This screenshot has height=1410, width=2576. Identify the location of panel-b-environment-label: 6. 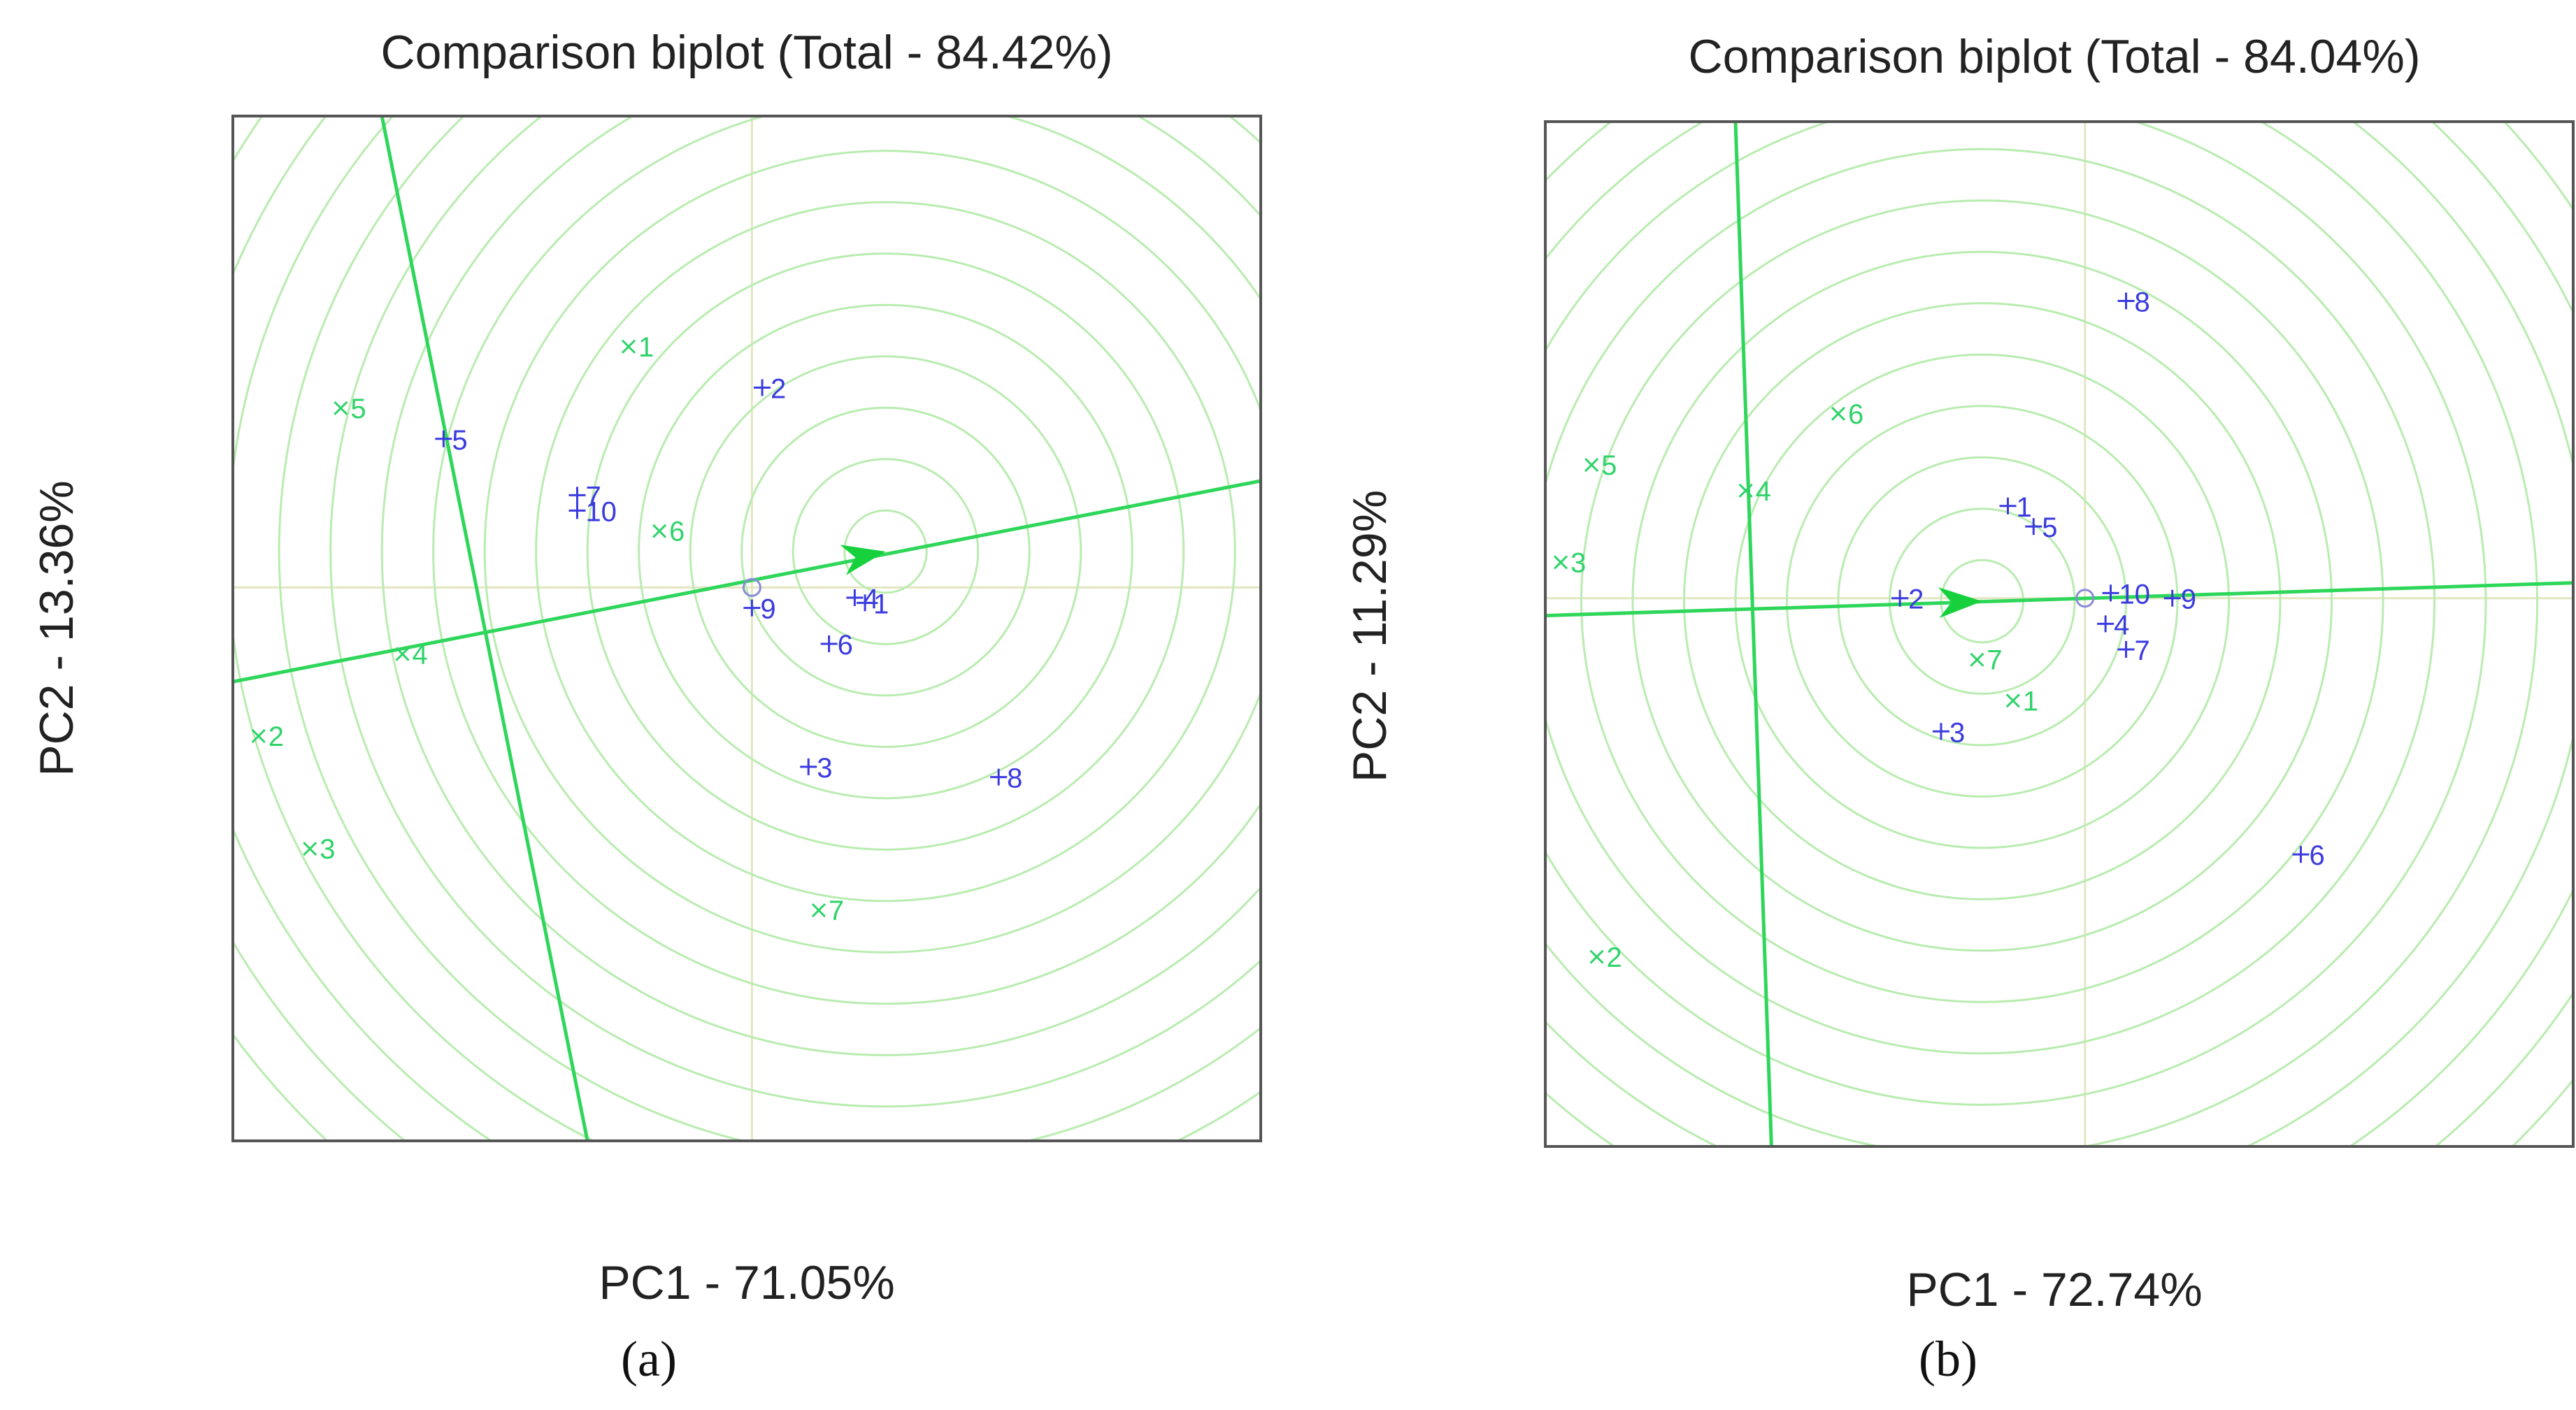
(1855, 415).